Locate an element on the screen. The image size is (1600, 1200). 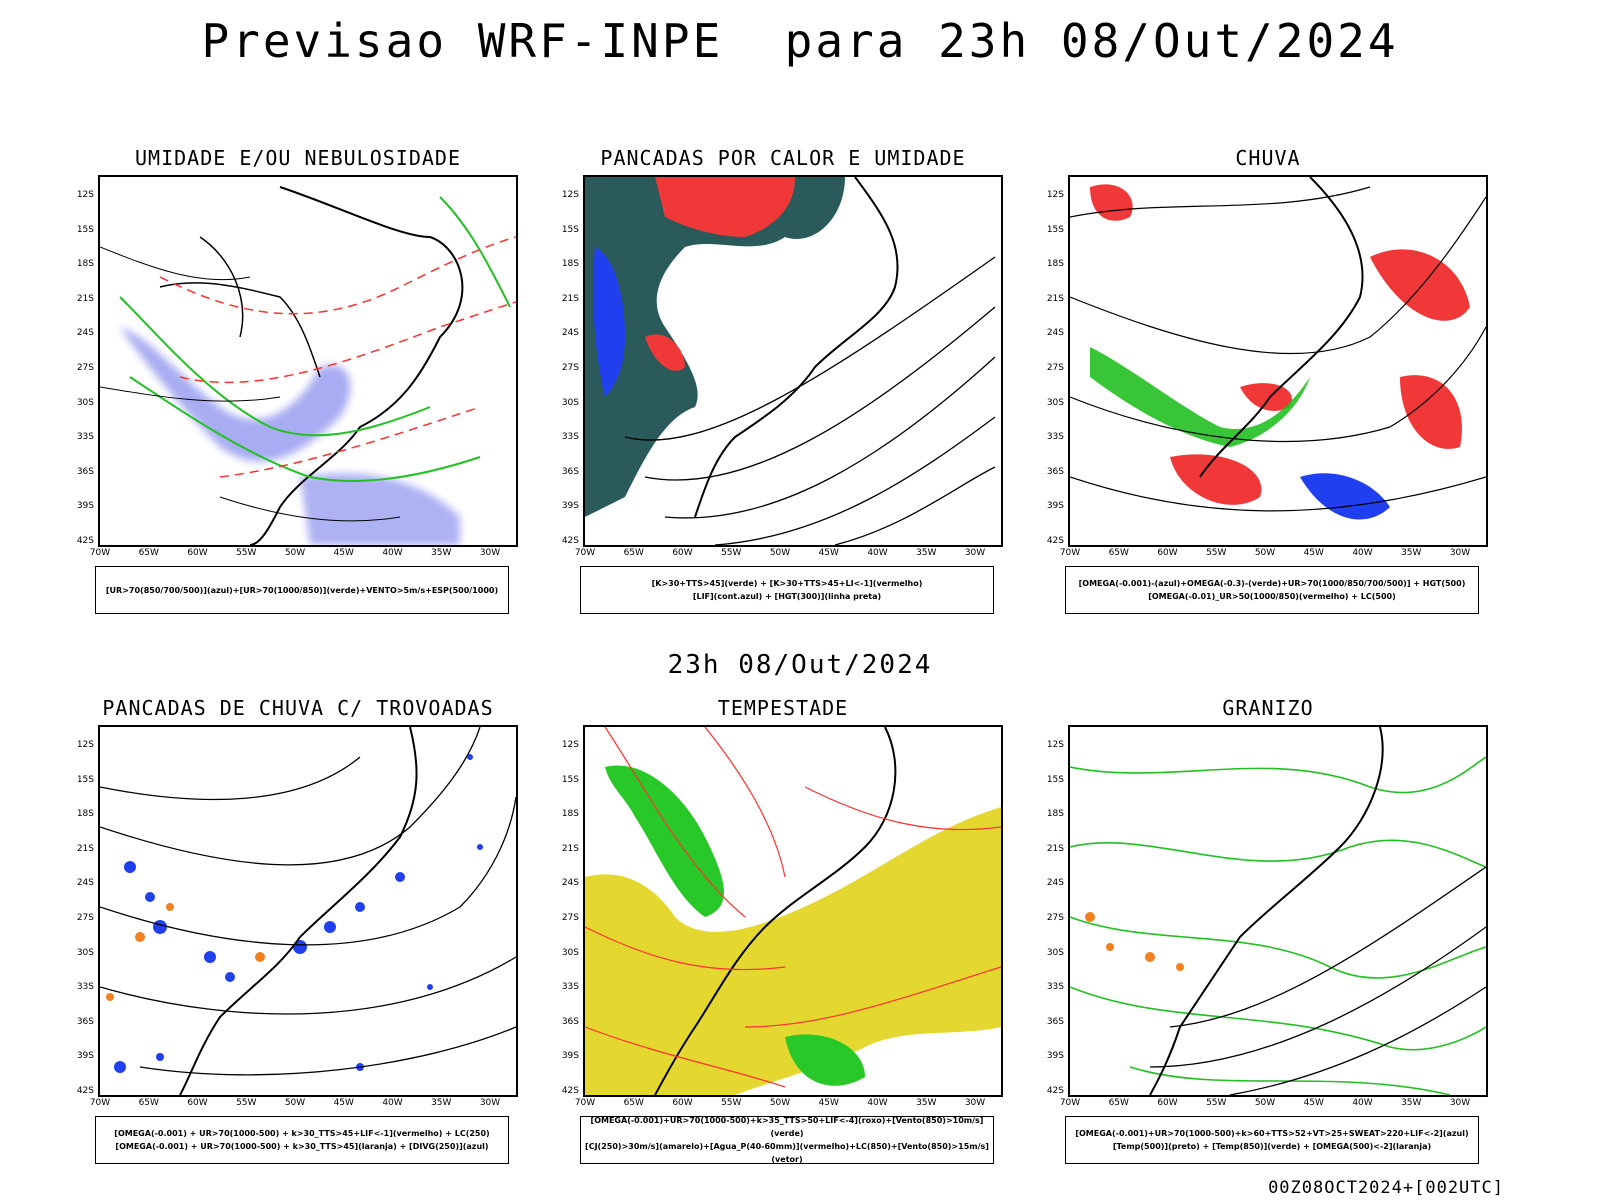
green-omega-area is located at coordinates (1200, 397).